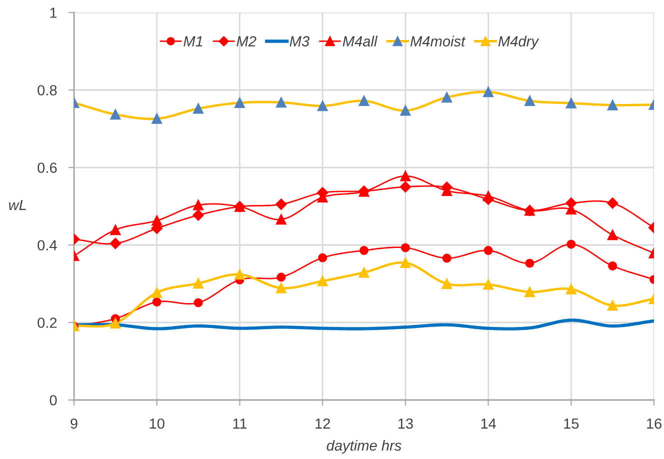 This screenshot has height=459, width=664. Describe the element at coordinates (240, 423) in the screenshot. I see `x-tick-label: 11` at that location.